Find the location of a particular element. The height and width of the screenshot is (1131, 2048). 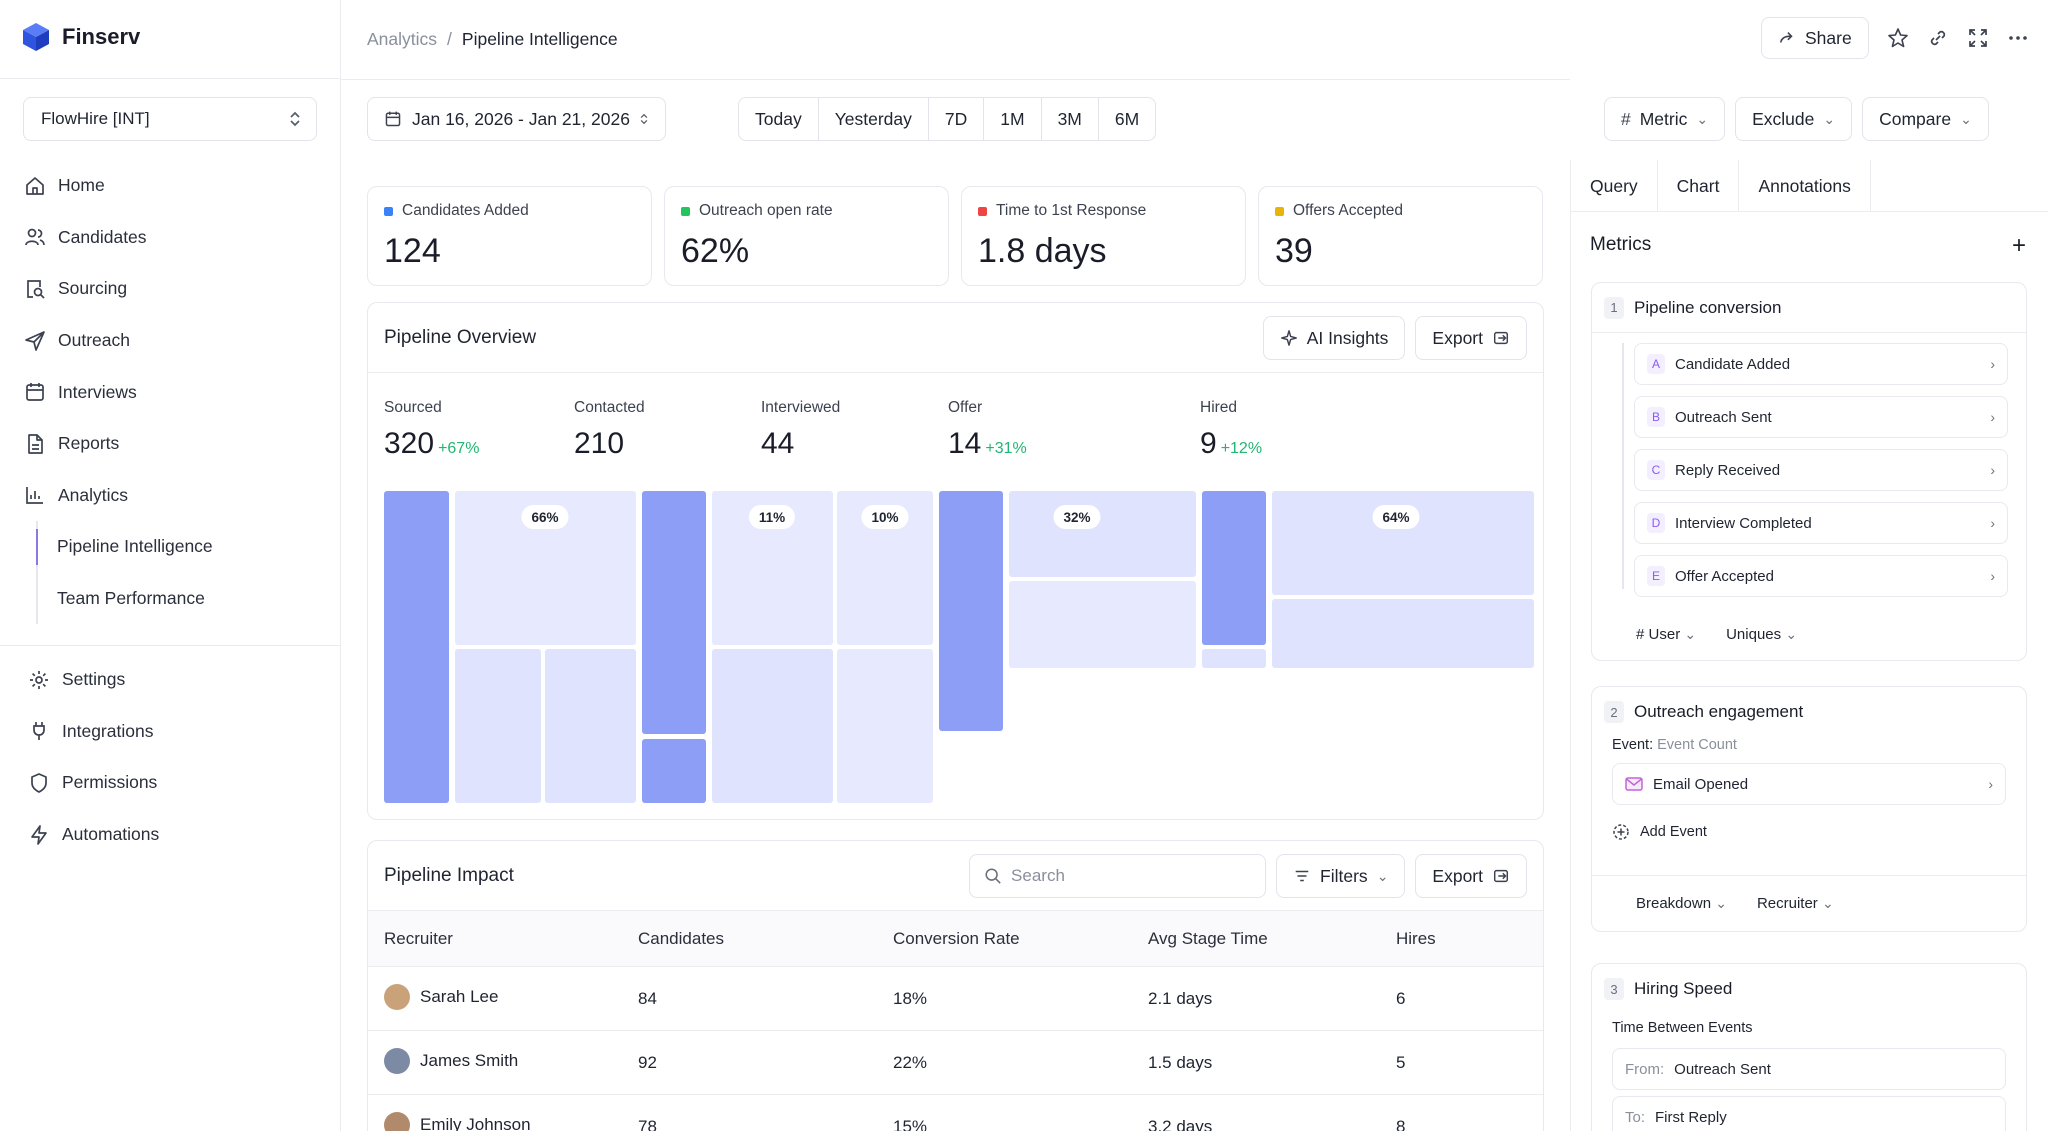

metric-header: 1 Pipeline conversion is located at coordinates (1809, 308).